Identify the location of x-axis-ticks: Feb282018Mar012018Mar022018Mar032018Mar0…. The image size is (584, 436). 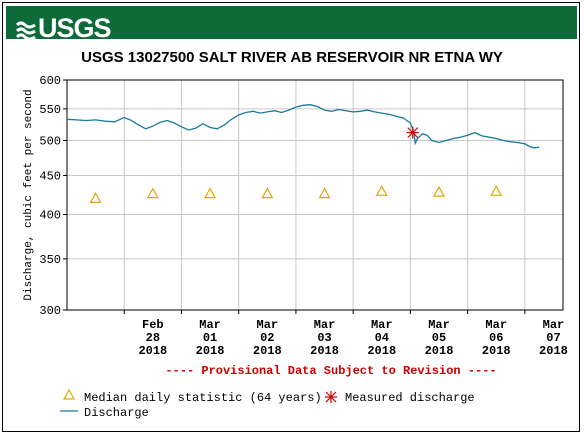
(345, 334).